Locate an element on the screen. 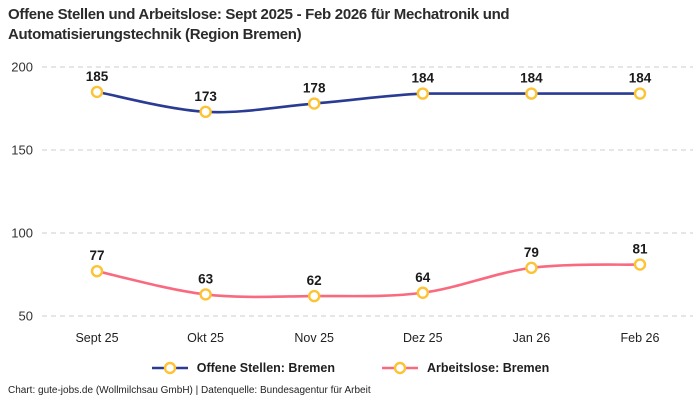  x-tick-label-4: Dez 25 is located at coordinates (423, 338).